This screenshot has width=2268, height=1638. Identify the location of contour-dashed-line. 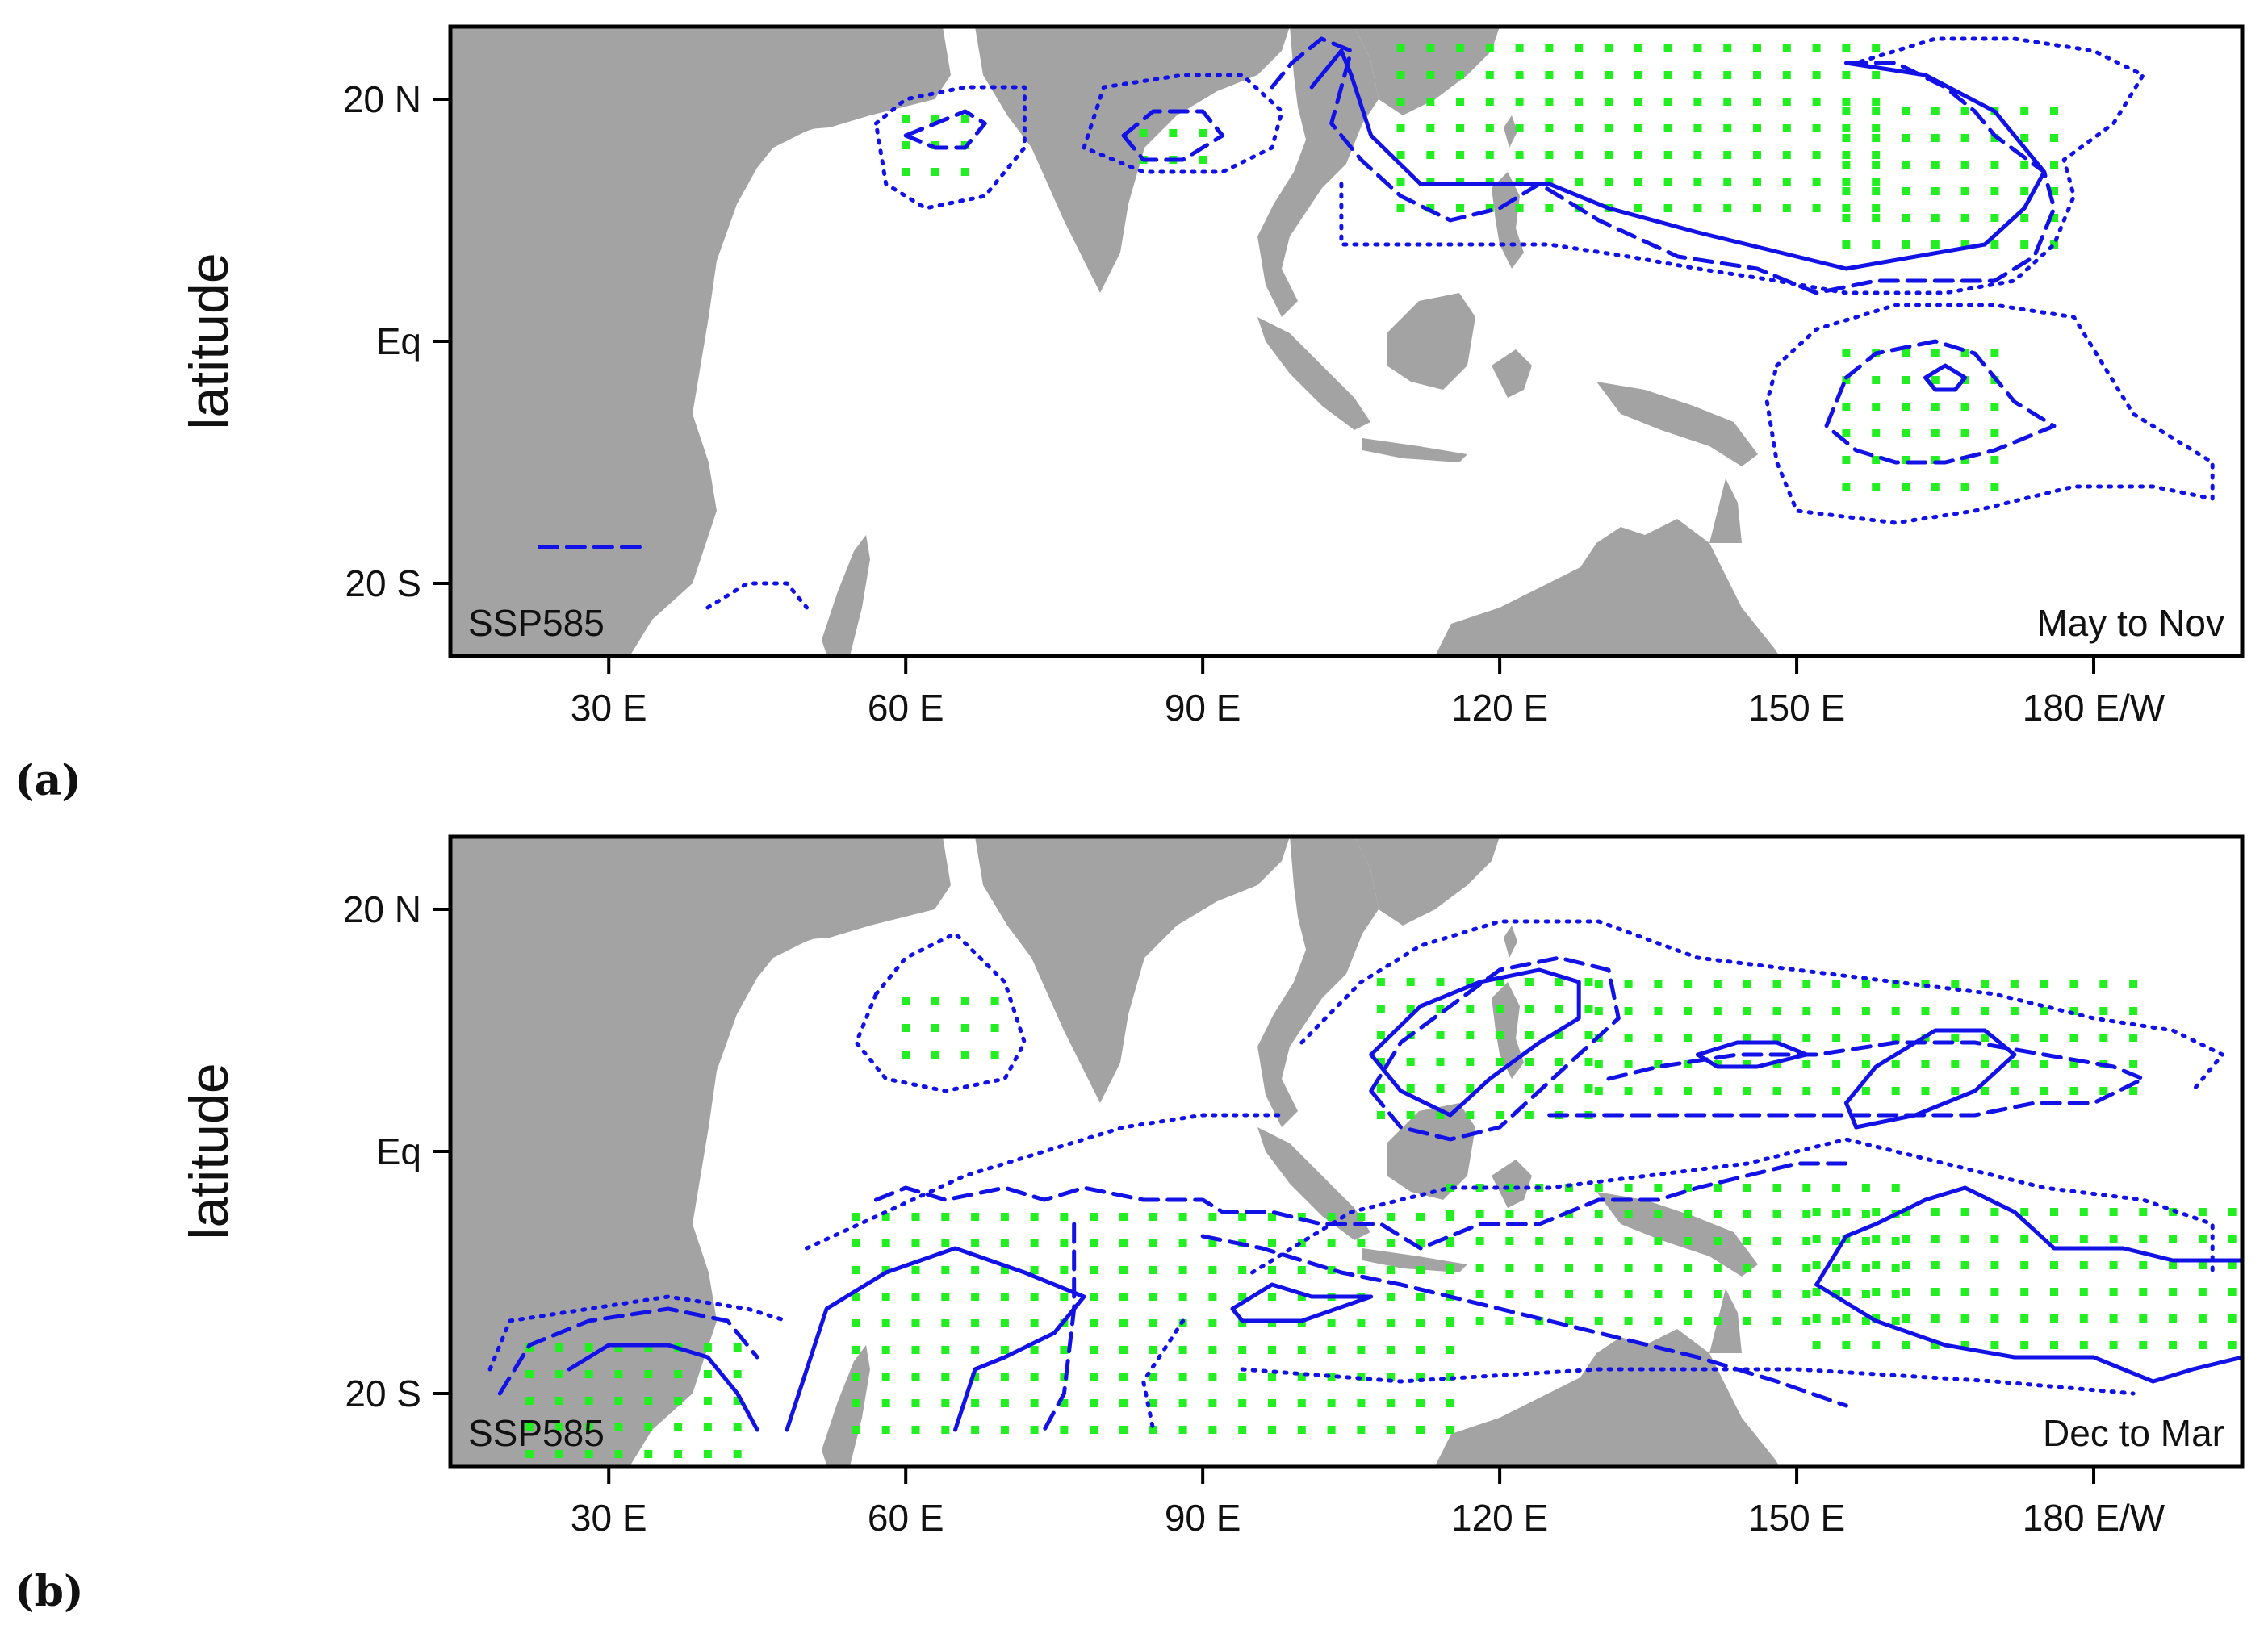
(1663, 165).